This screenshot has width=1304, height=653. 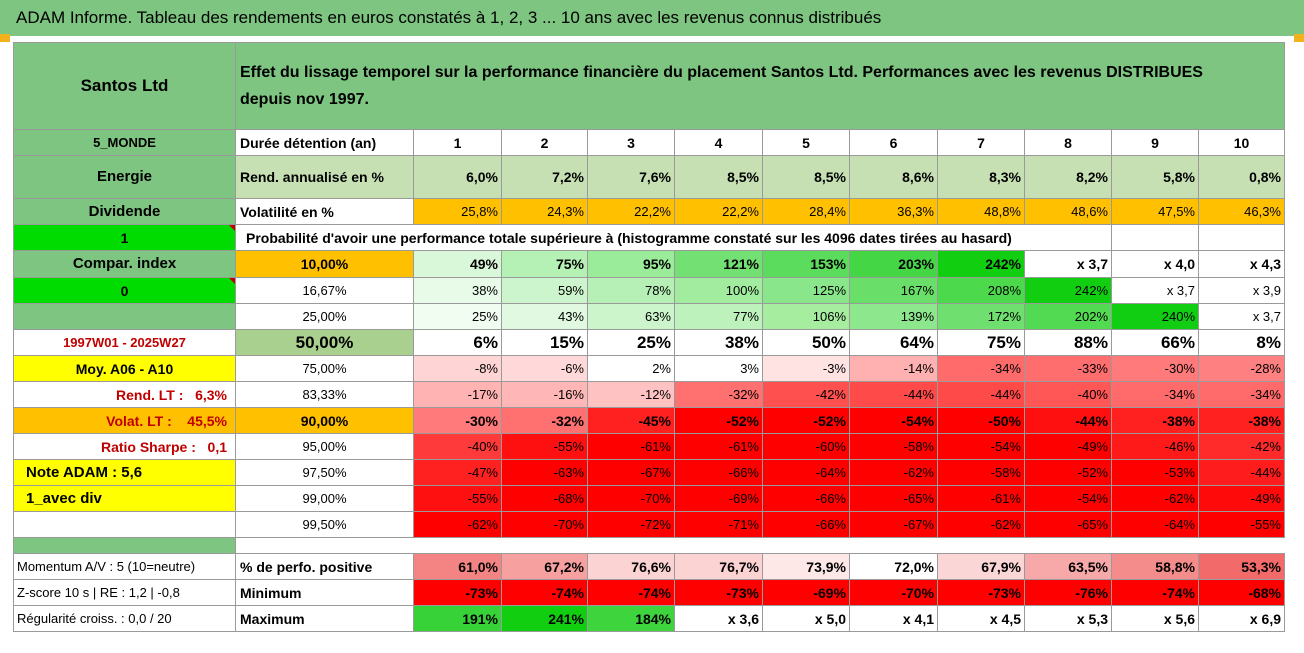 What do you see at coordinates (457, 316) in the screenshot?
I see `proba-cell: 25%` at bounding box center [457, 316].